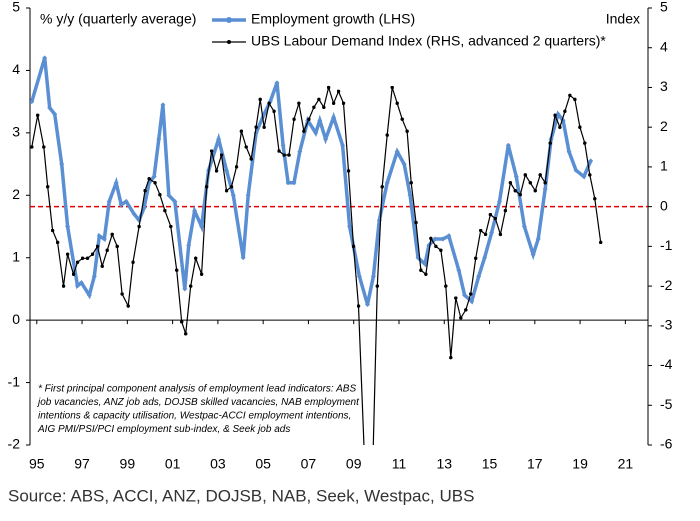 The height and width of the screenshot is (521, 700). I want to click on y2-tick-label: -3, so click(666, 325).